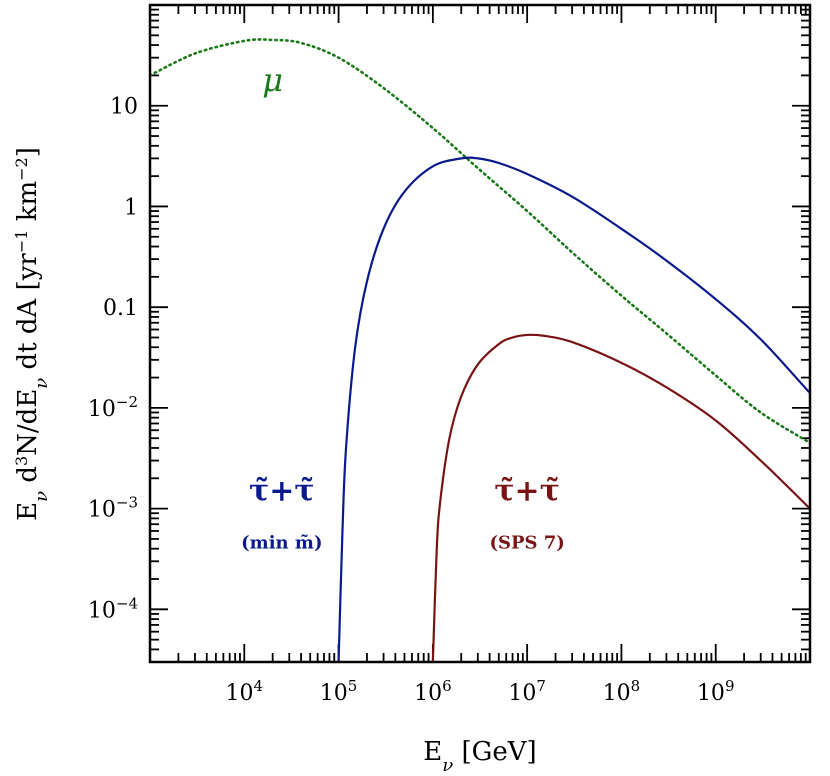  What do you see at coordinates (245, 691) in the screenshot?
I see `x-tick-label: 10⁴` at bounding box center [245, 691].